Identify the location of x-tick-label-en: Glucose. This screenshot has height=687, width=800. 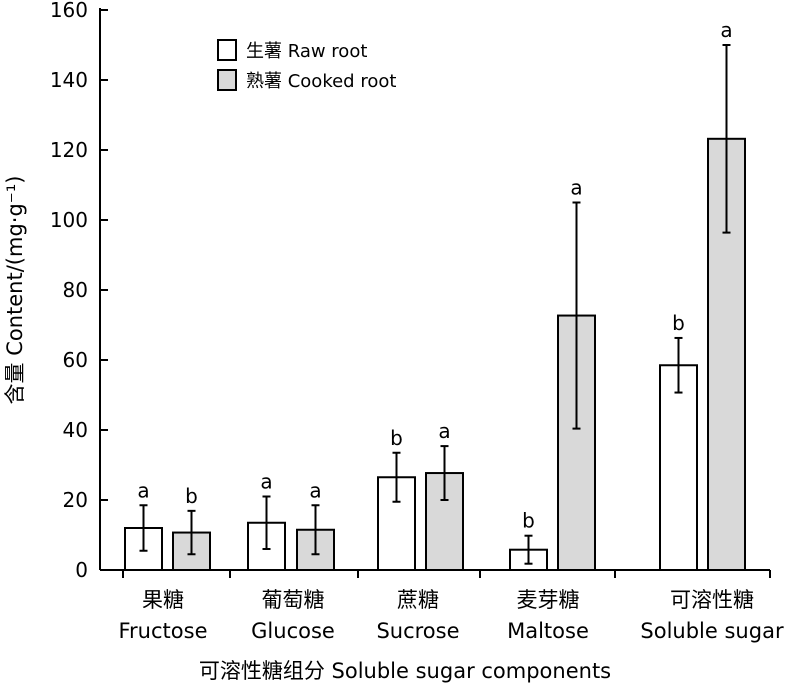
(293, 631).